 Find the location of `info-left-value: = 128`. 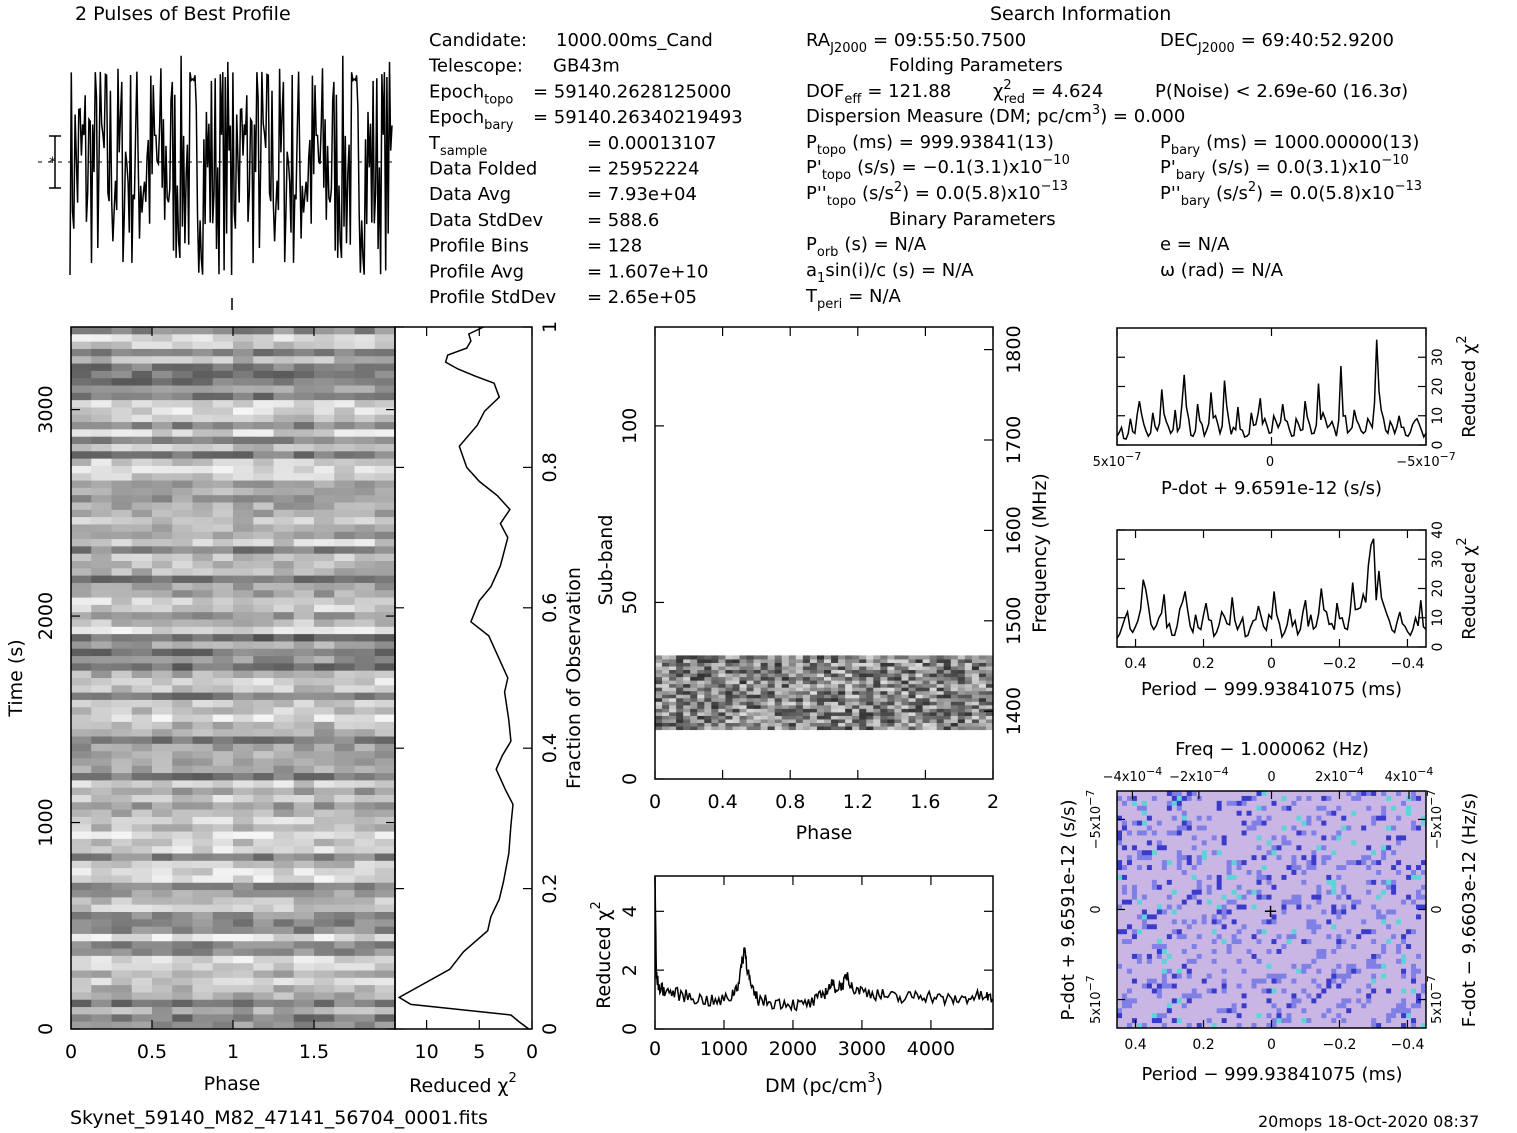

info-left-value: = 128 is located at coordinates (614, 246).